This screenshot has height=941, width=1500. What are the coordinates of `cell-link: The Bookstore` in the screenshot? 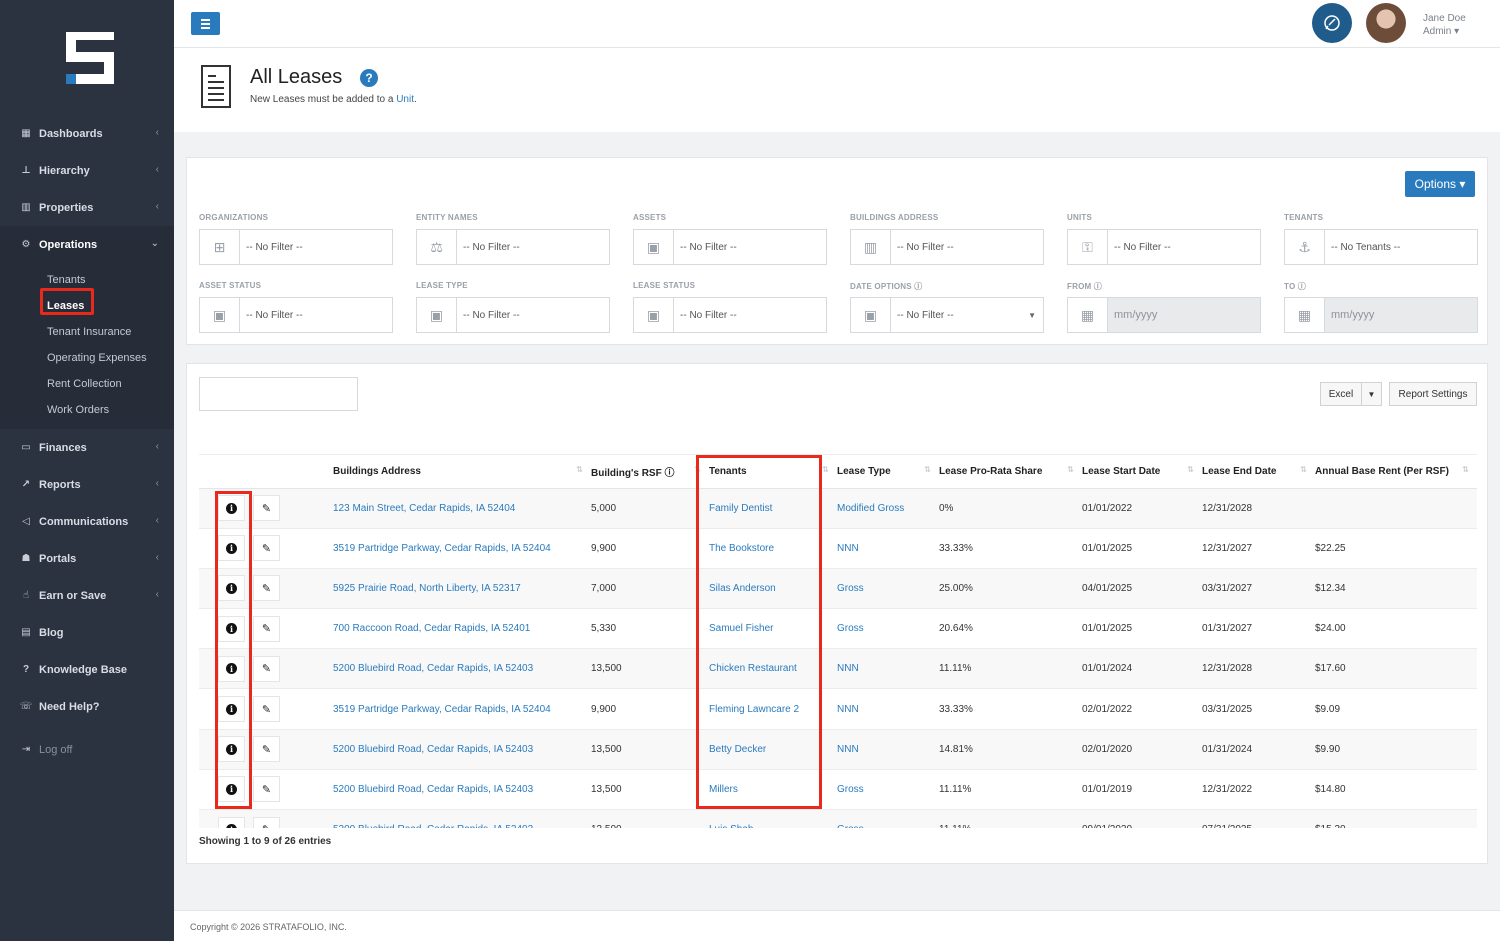 It's located at (742, 548).